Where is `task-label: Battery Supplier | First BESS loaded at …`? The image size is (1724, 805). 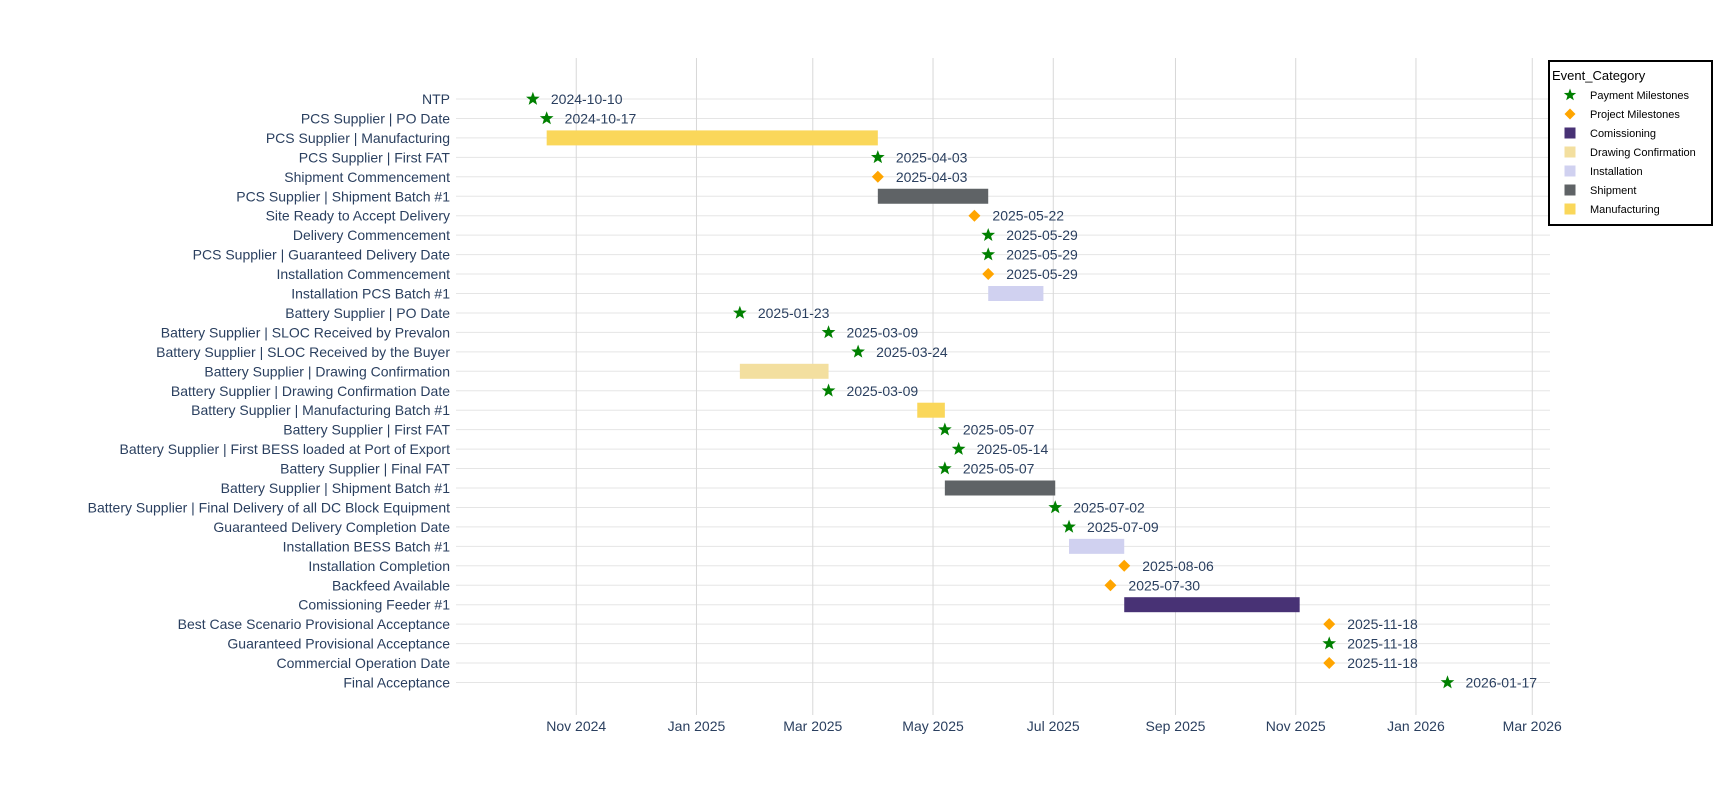
task-label: Battery Supplier | First BESS loaded at … is located at coordinates (285, 449).